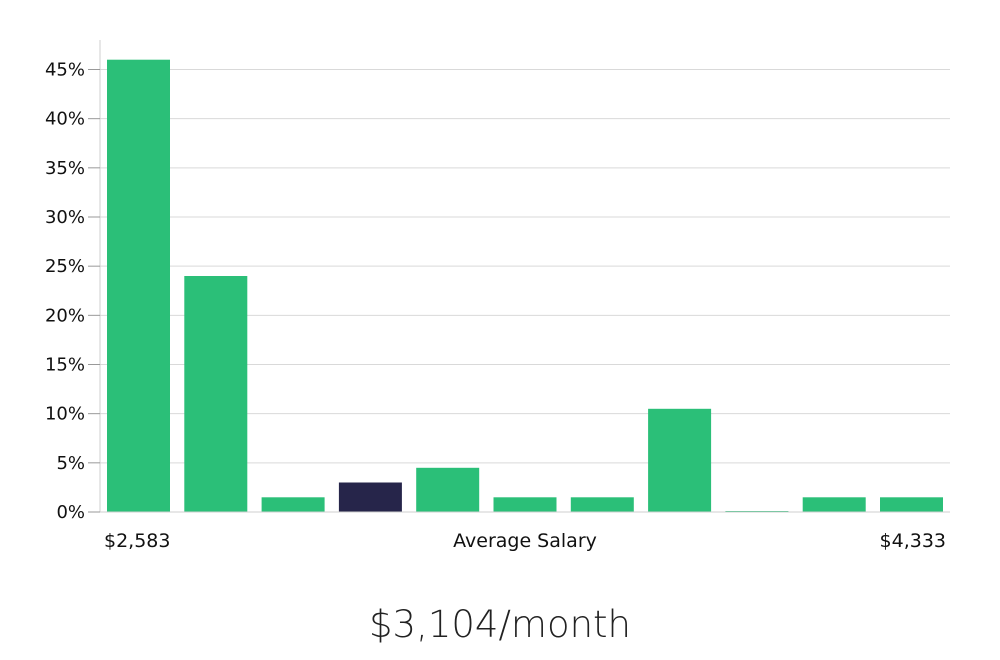 The width and height of the screenshot is (1000, 660). I want to click on x-axis-title: Average Salary, so click(525, 541).